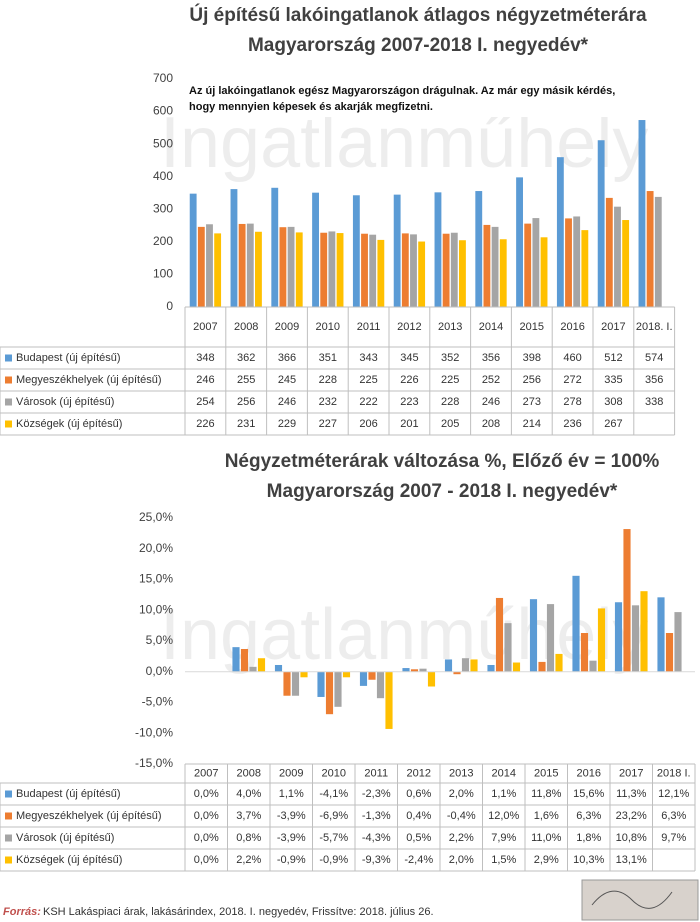 The image size is (700, 922). What do you see at coordinates (613, 402) in the screenshot?
I see `table-value: 308` at bounding box center [613, 402].